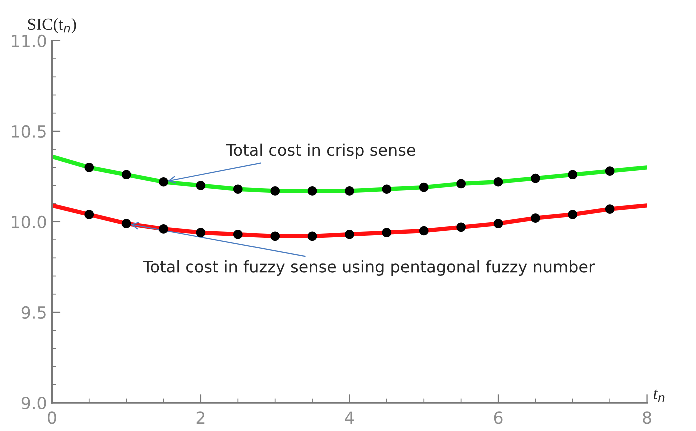 This screenshot has width=696, height=431. What do you see at coordinates (647, 418) in the screenshot?
I see `x-tick-label: 8` at bounding box center [647, 418].